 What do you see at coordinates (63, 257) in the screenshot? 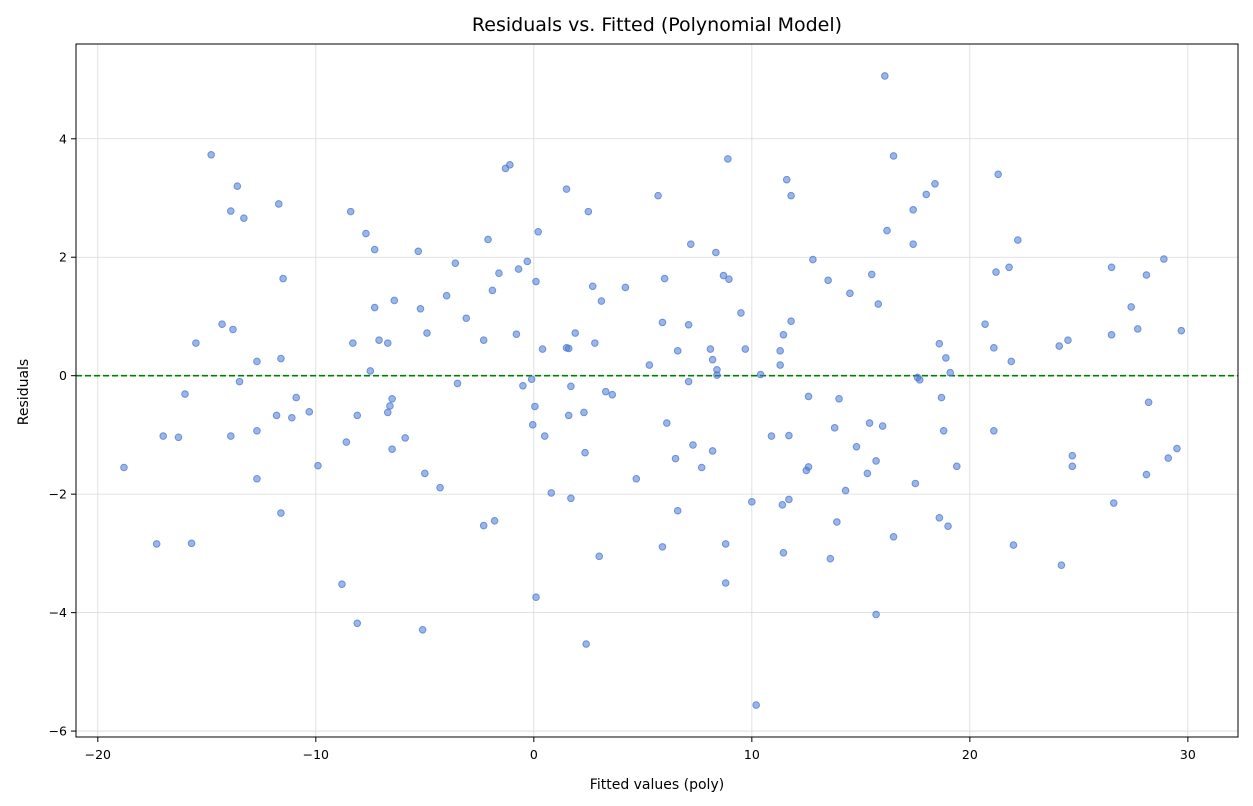
I see `y-tick-label: 2` at bounding box center [63, 257].